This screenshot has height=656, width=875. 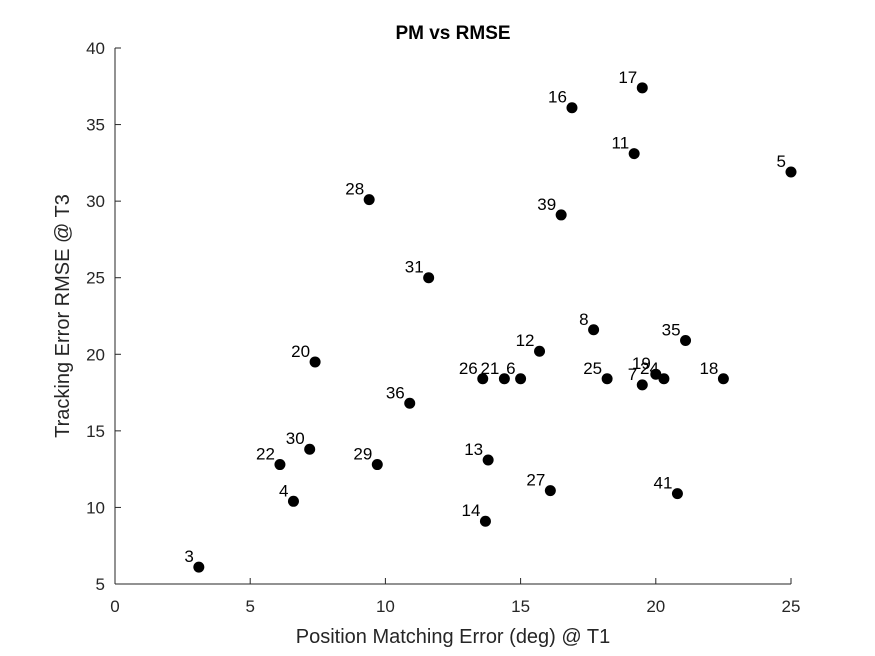 What do you see at coordinates (557, 97) in the screenshot?
I see `data-point-label: 16` at bounding box center [557, 97].